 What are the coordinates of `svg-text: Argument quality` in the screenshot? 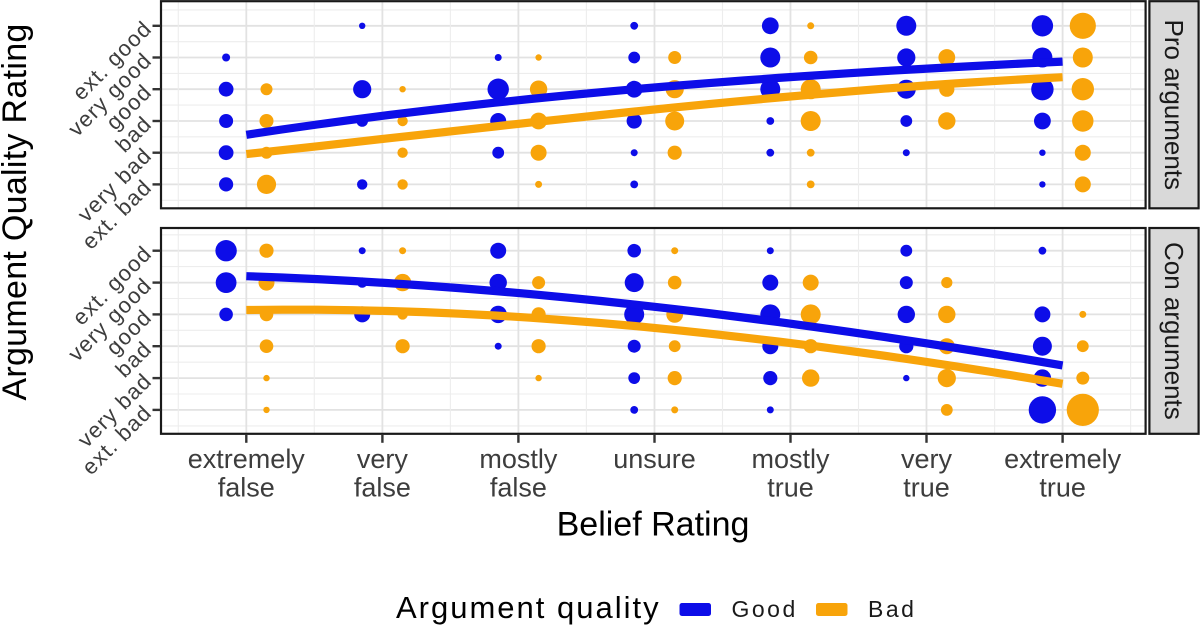 It's located at (528, 607).